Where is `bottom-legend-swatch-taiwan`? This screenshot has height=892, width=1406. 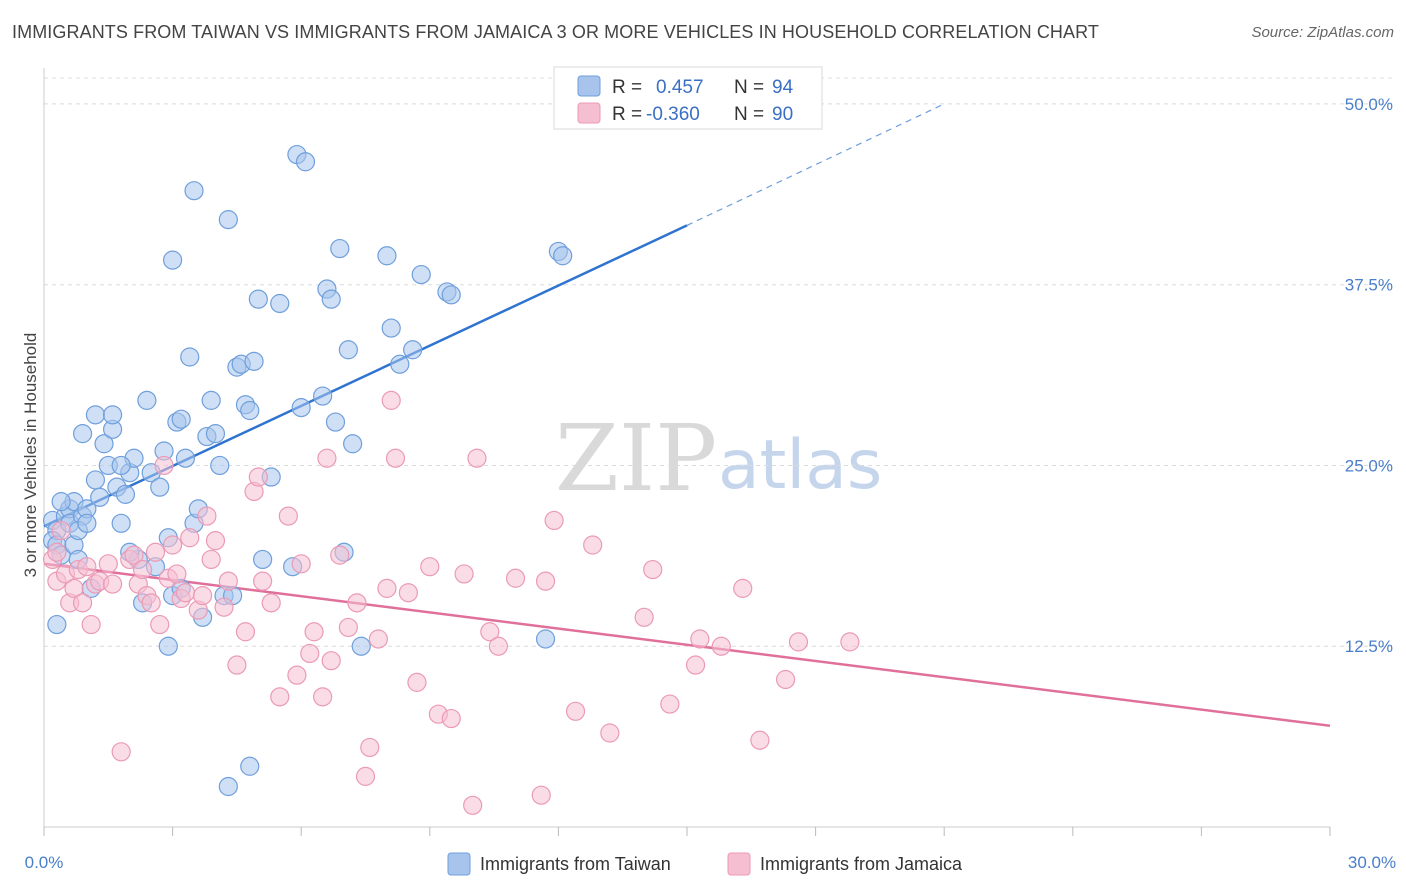 bottom-legend-swatch-taiwan is located at coordinates (459, 864).